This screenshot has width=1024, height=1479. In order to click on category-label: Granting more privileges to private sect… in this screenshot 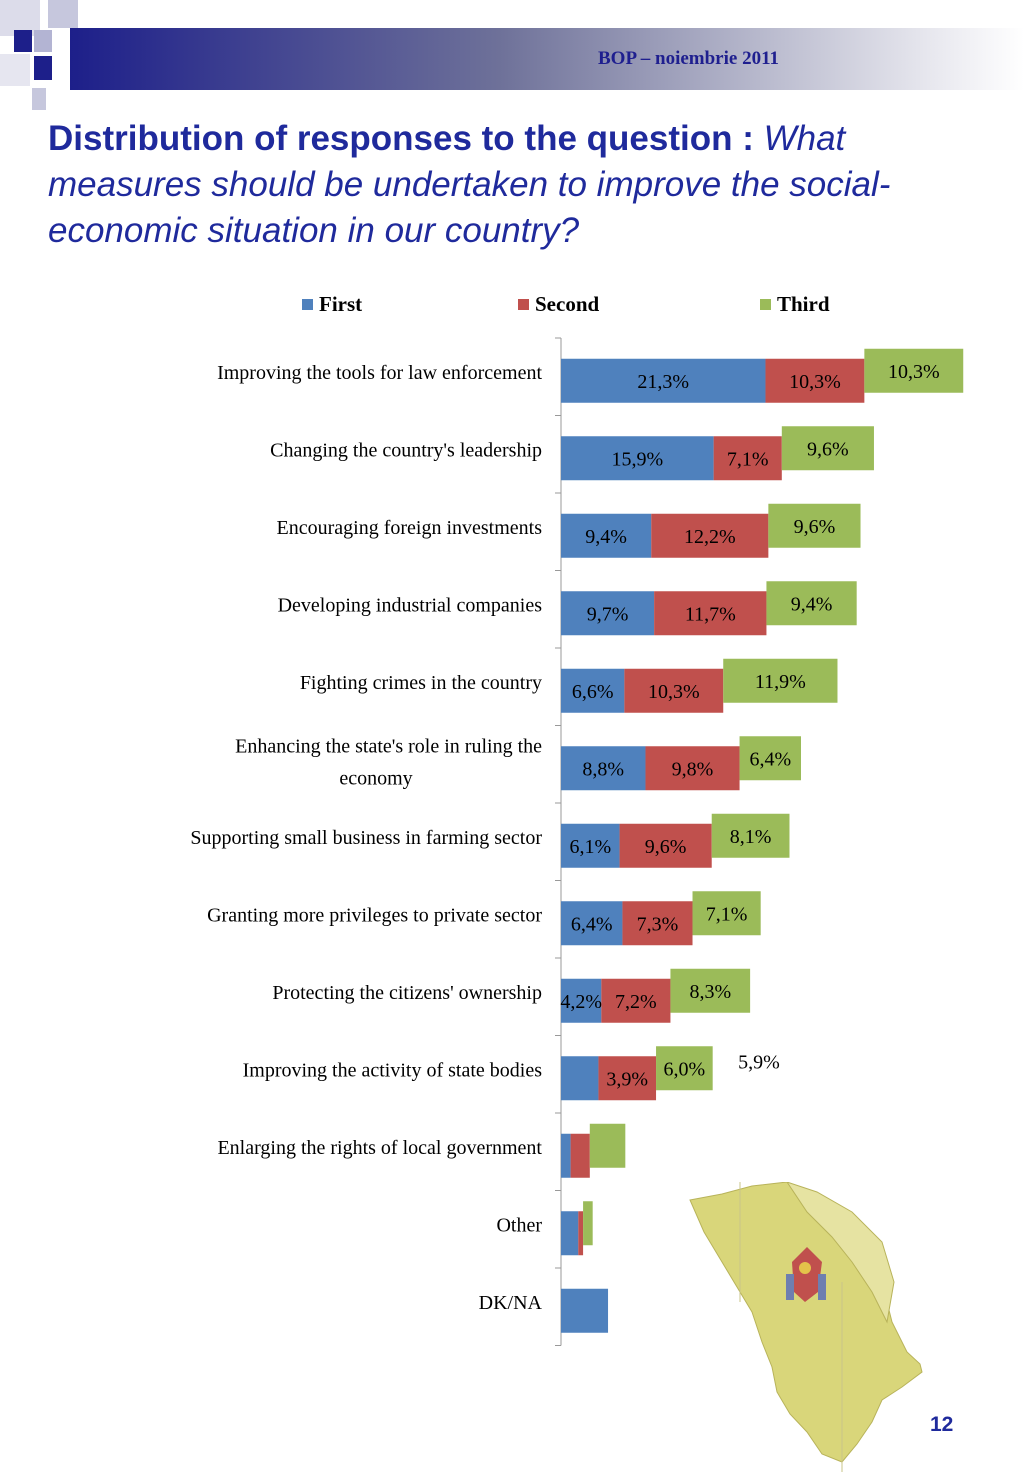, I will do `click(374, 915)`.